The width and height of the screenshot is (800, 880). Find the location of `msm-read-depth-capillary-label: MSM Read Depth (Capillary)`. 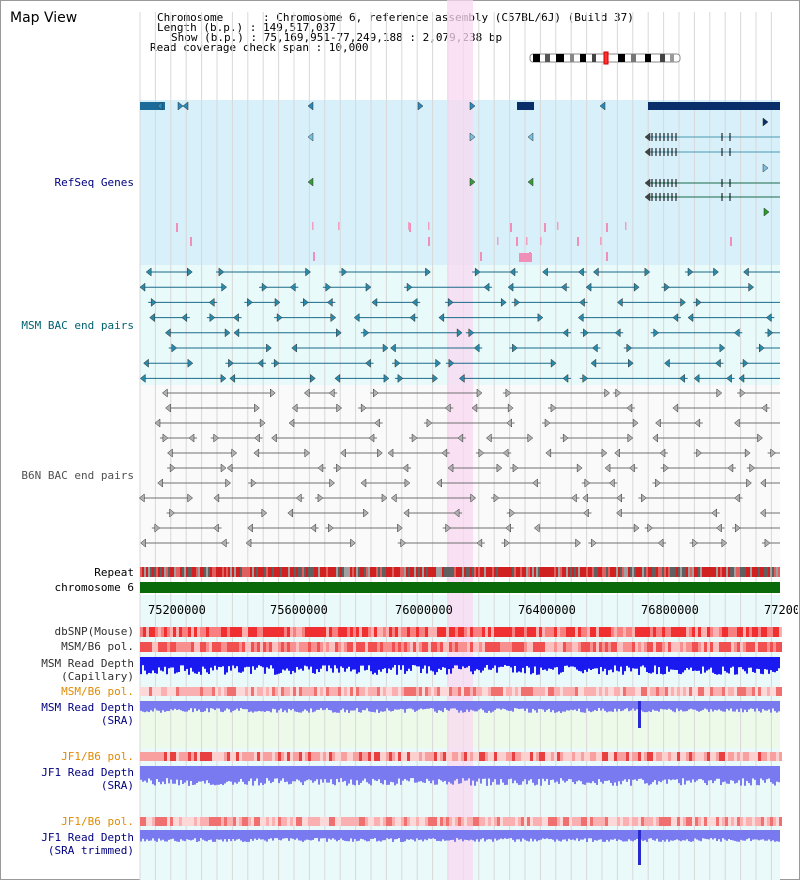

msm-read-depth-capillary-label: MSM Read Depth (Capillary) is located at coordinates (87, 670).